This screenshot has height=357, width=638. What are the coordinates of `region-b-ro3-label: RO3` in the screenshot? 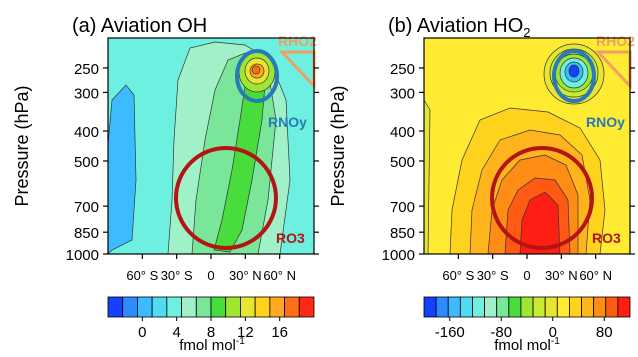 It's located at (606, 238).